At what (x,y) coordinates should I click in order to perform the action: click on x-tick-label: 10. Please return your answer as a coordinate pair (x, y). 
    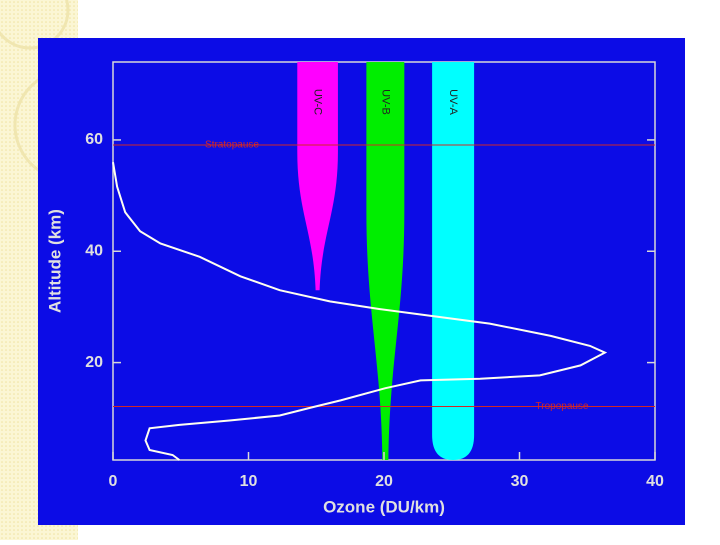
    Looking at the image, I should click on (249, 481).